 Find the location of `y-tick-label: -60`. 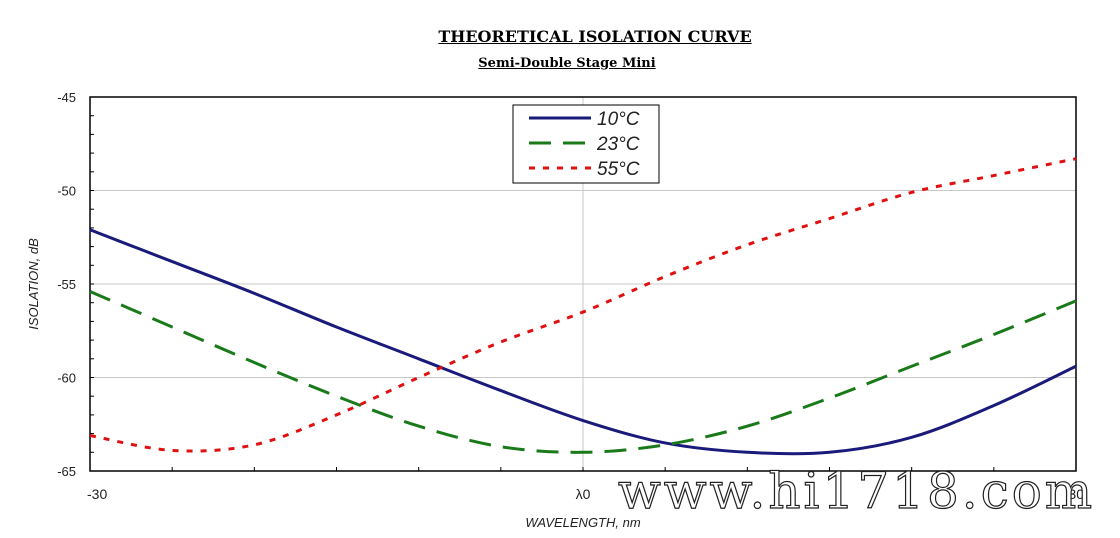

y-tick-label: -60 is located at coordinates (66, 378).